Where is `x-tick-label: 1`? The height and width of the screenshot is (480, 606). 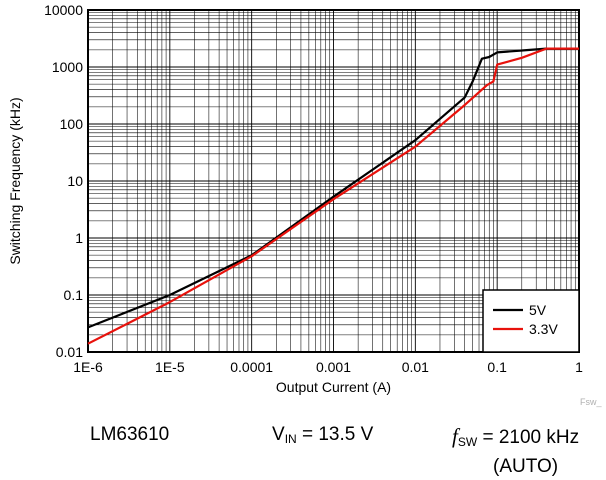
x-tick-label: 1 is located at coordinates (579, 367).